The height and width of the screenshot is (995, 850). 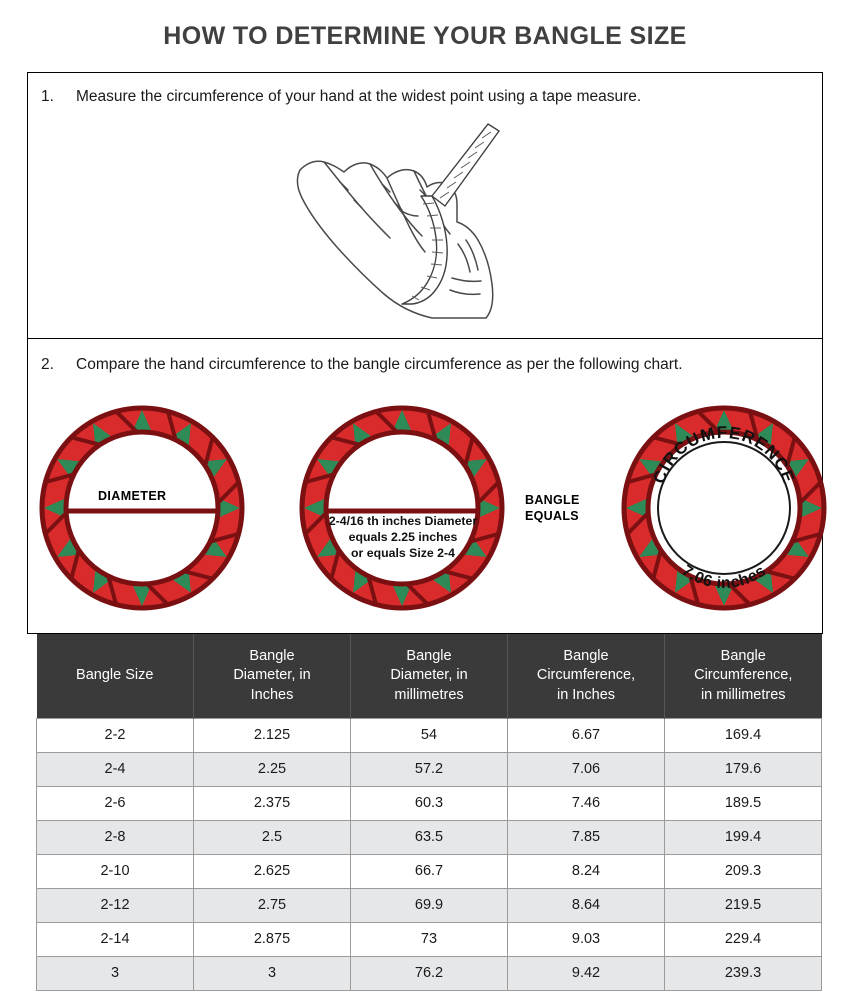 What do you see at coordinates (272, 905) in the screenshot?
I see `table-cell: 2.75` at bounding box center [272, 905].